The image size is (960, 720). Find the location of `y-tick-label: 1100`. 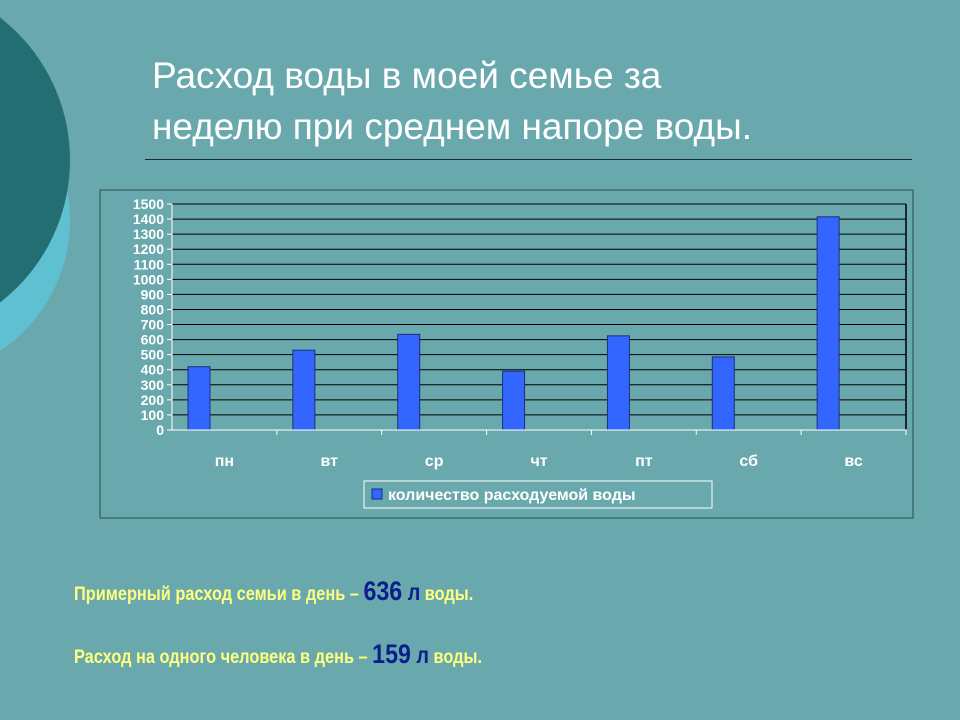

y-tick-label: 1100 is located at coordinates (149, 264).